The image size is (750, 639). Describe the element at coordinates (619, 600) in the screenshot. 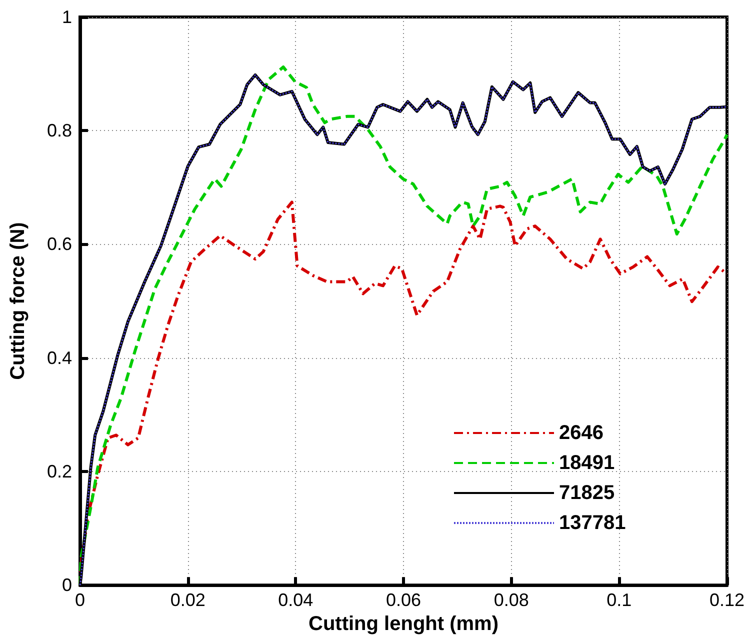

I see `x-tick-label: 0.1` at that location.